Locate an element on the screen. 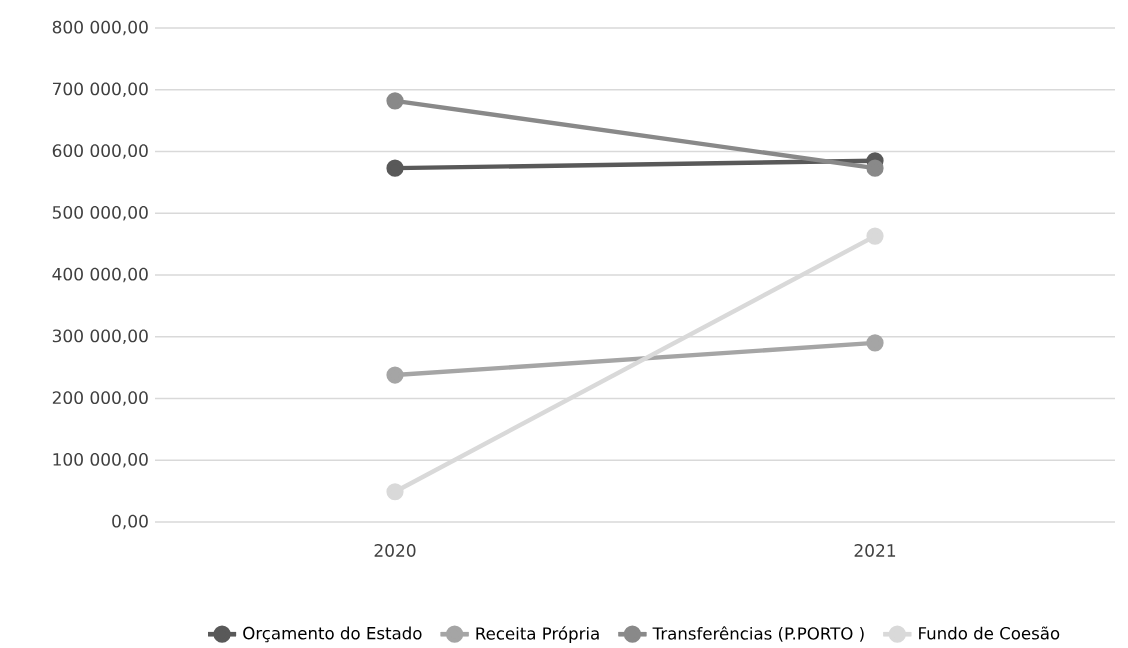 This screenshot has width=1128, height=648. y-tick-label: 200 000,00 is located at coordinates (100, 398).